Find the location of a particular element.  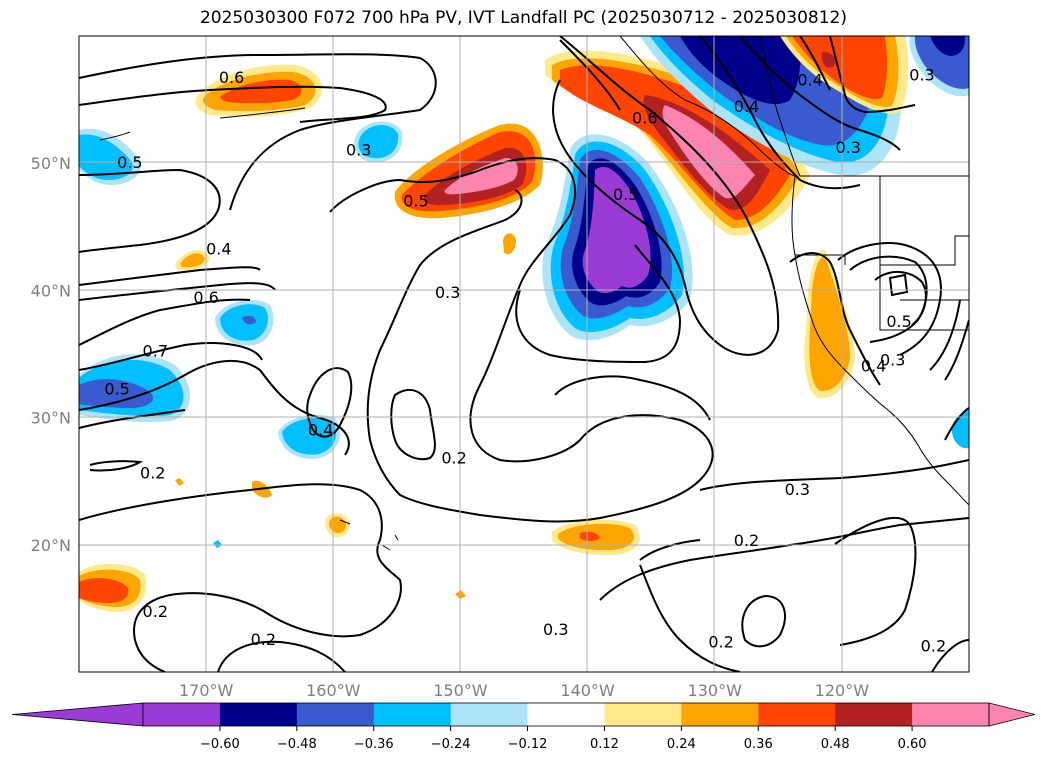

lon-label: 130°W is located at coordinates (715, 690).